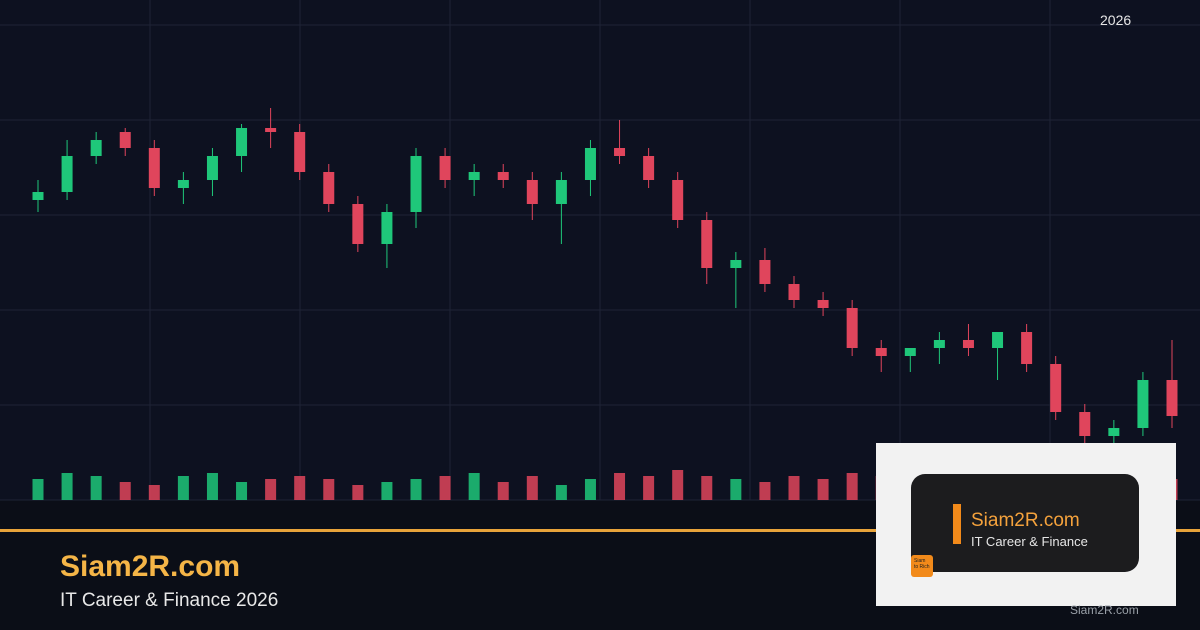 The image size is (1200, 630). I want to click on brand: Siam2R.com, so click(150, 566).